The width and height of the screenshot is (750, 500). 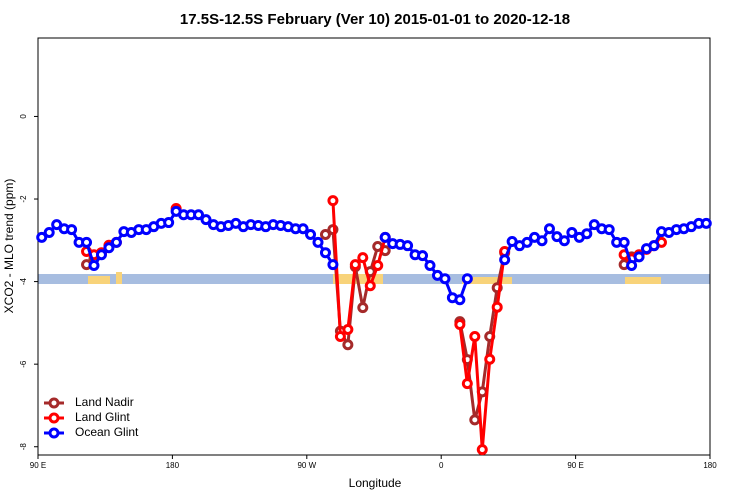 What do you see at coordinates (107, 432) in the screenshot?
I see `legend-label: Ocean Glint` at bounding box center [107, 432].